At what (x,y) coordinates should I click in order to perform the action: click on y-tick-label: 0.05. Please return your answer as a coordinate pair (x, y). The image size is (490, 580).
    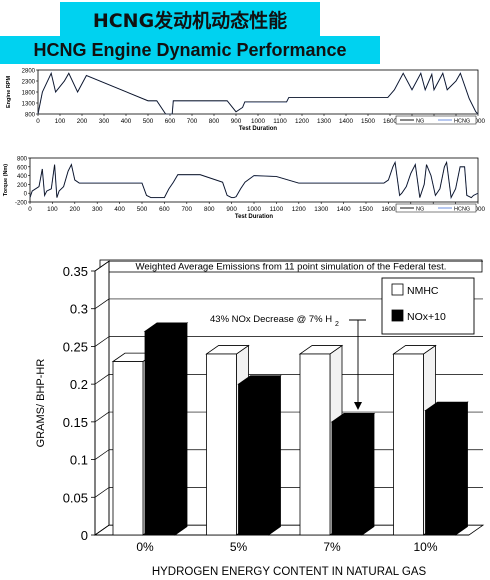
    Looking at the image, I should click on (75, 497).